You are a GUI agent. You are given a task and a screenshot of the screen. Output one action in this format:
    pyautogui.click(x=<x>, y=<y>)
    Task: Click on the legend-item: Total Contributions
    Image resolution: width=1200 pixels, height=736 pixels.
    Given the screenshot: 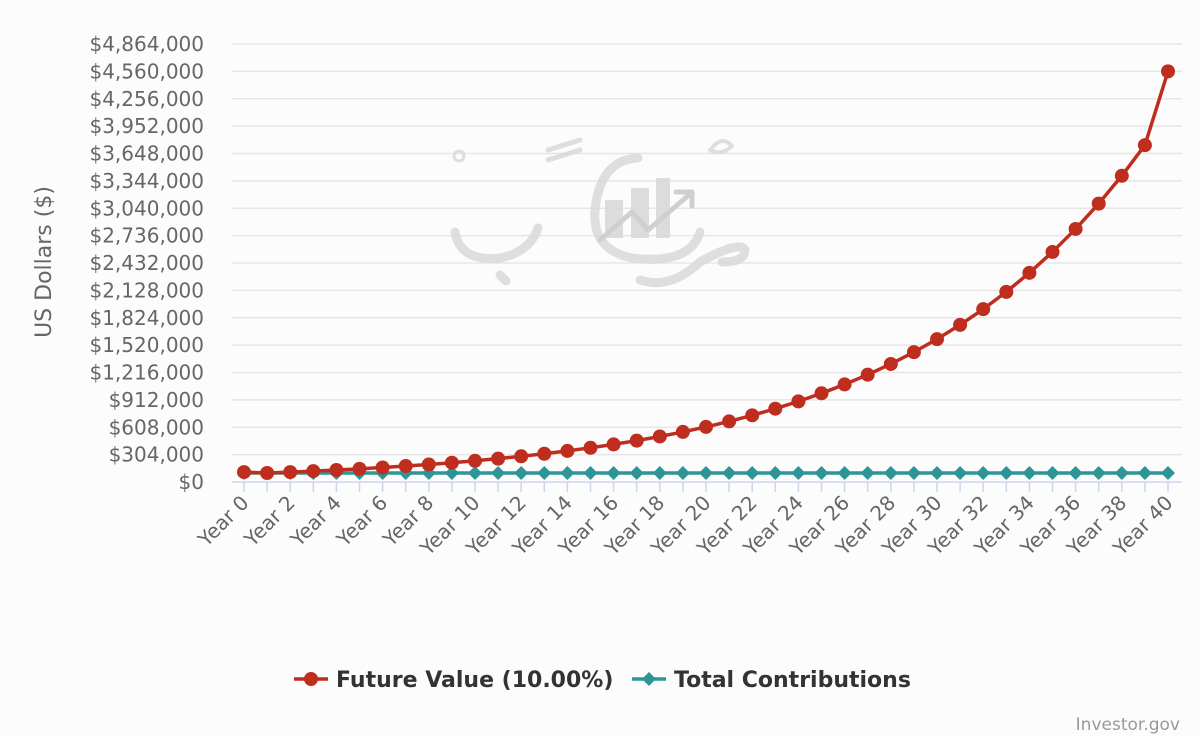 What is the action you would take?
    pyautogui.click(x=771, y=680)
    